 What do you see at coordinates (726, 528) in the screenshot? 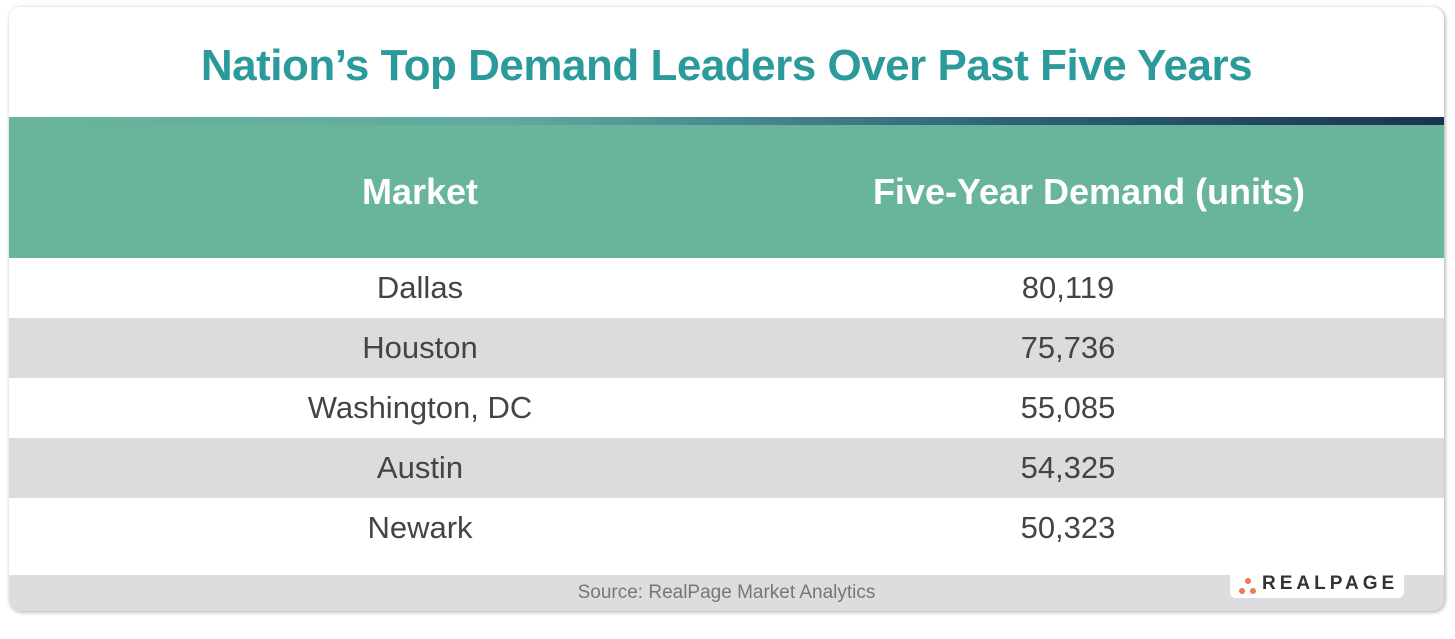
I see `table-row: Newark 50,323` at bounding box center [726, 528].